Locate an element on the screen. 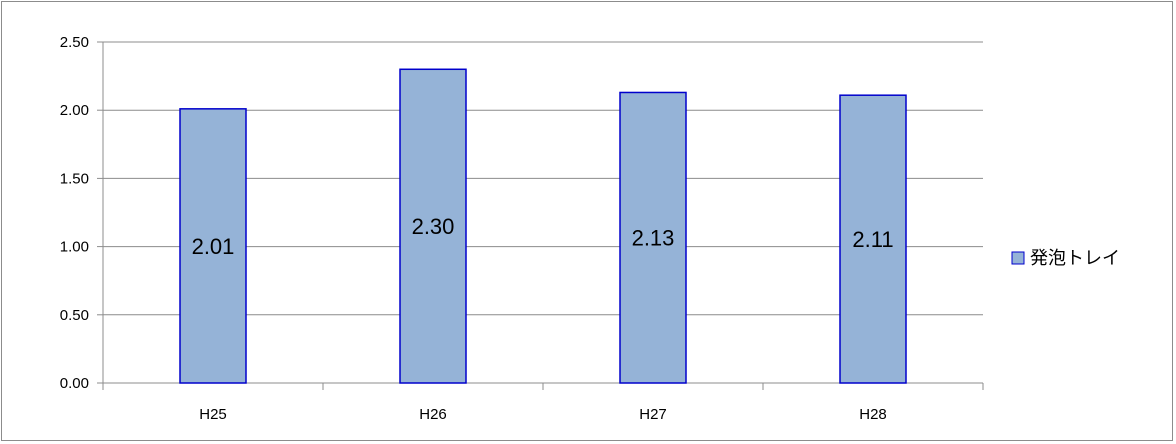 Image resolution: width=1176 pixels, height=444 pixels. x-tick-label: H28 is located at coordinates (873, 414).